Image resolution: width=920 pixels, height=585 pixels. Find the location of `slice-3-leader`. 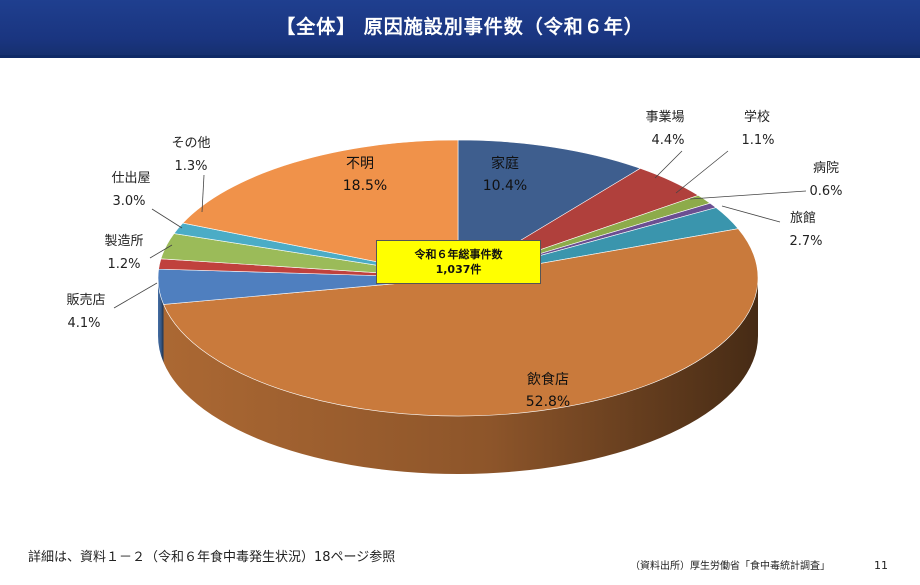

slice-3-leader is located at coordinates (748, 195).